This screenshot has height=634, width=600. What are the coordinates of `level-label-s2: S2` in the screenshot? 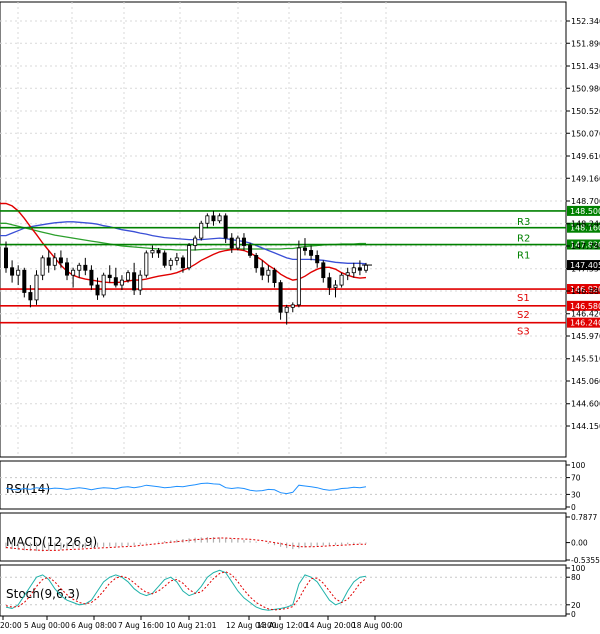 It's located at (523, 315).